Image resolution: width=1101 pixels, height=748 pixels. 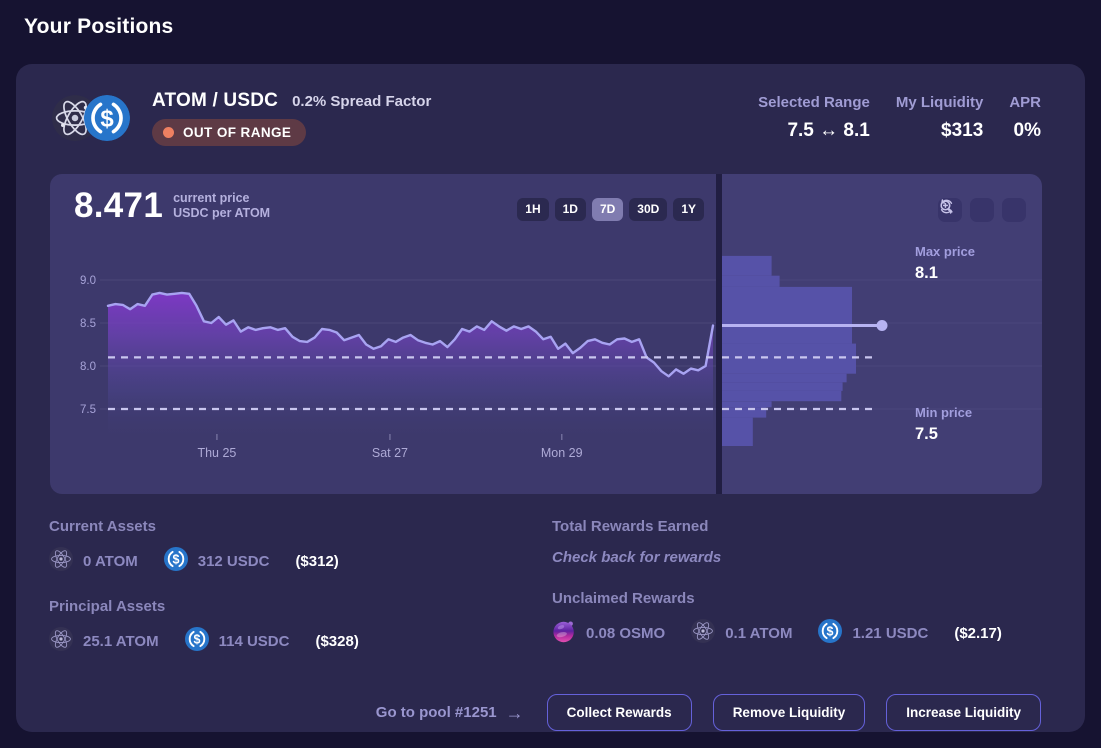 I want to click on page-title: Your Positions, so click(x=99, y=26).